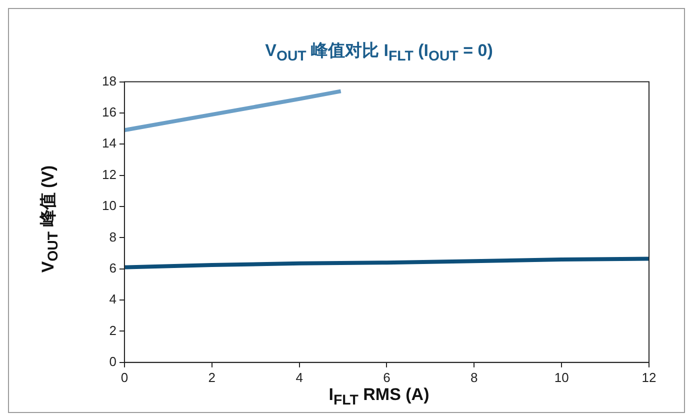  Describe the element at coordinates (379, 52) in the screenshot. I see `chart-title: V$_{OUT}$ 峰值对比 I$_{FLT}$ (I$_{OUT}$ = 0)` at that location.